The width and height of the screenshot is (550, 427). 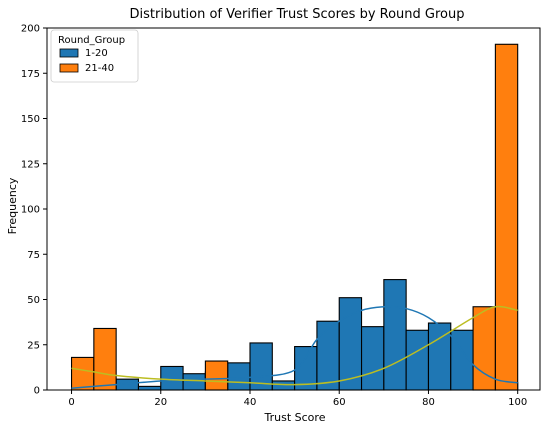 I want to click on y-tick-label-200: 200, so click(x=30, y=29).